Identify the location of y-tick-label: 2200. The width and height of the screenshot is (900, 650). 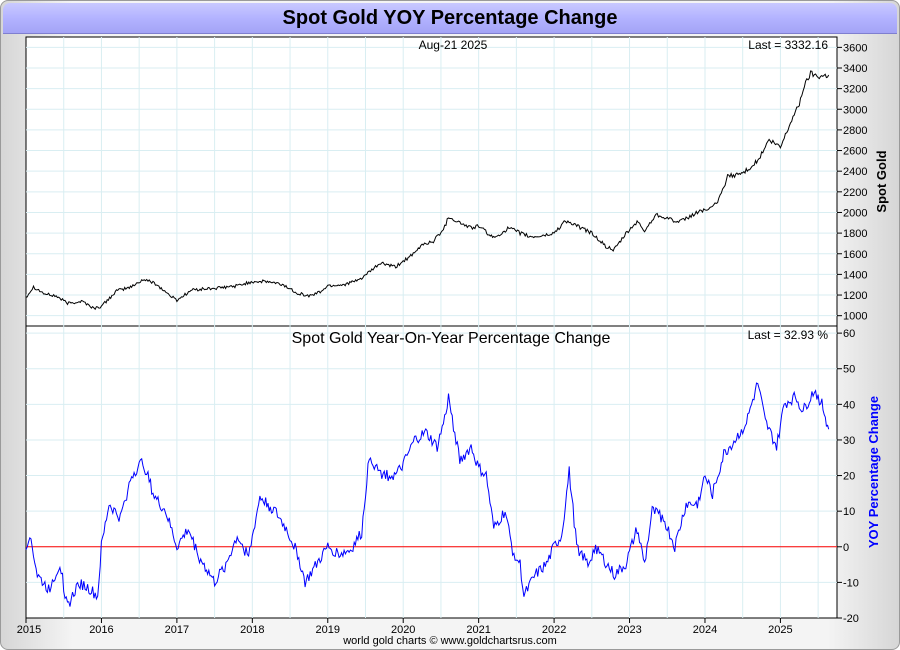
(855, 193).